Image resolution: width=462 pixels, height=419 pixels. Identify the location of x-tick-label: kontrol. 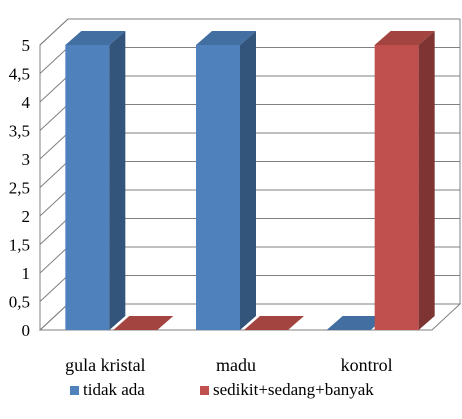
(367, 365).